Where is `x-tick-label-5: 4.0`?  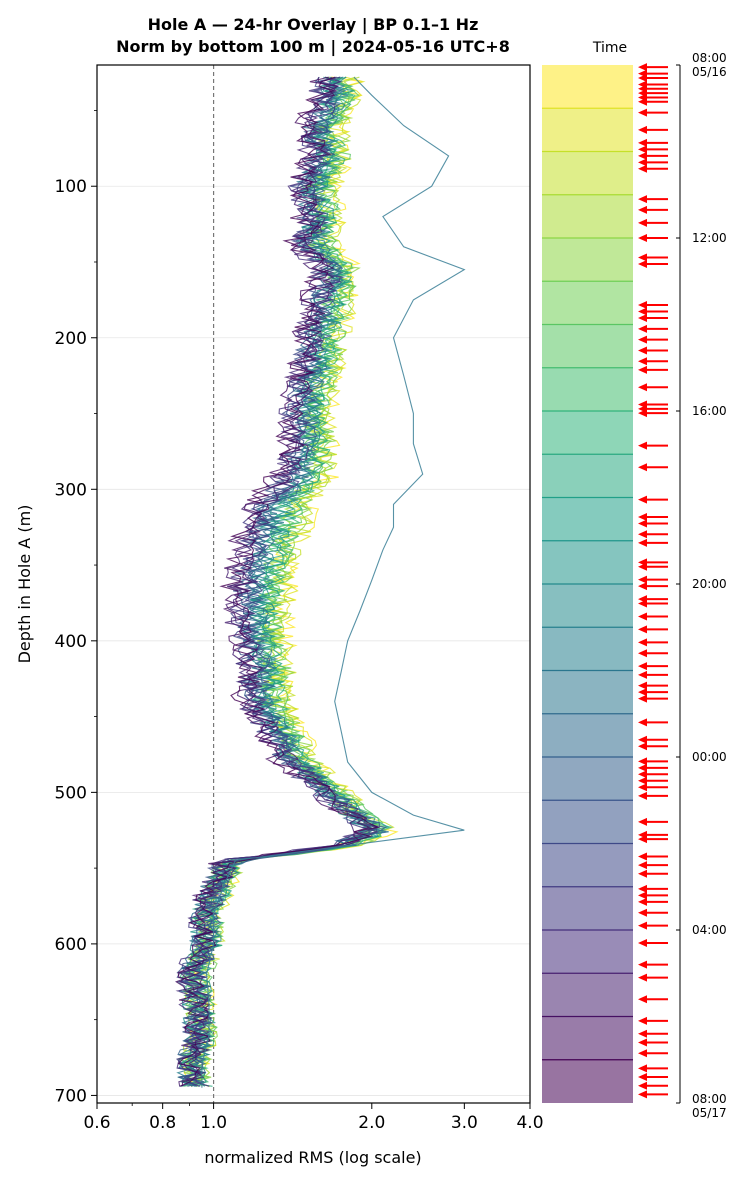
x-tick-label-5: 4.0 is located at coordinates (529, 1123).